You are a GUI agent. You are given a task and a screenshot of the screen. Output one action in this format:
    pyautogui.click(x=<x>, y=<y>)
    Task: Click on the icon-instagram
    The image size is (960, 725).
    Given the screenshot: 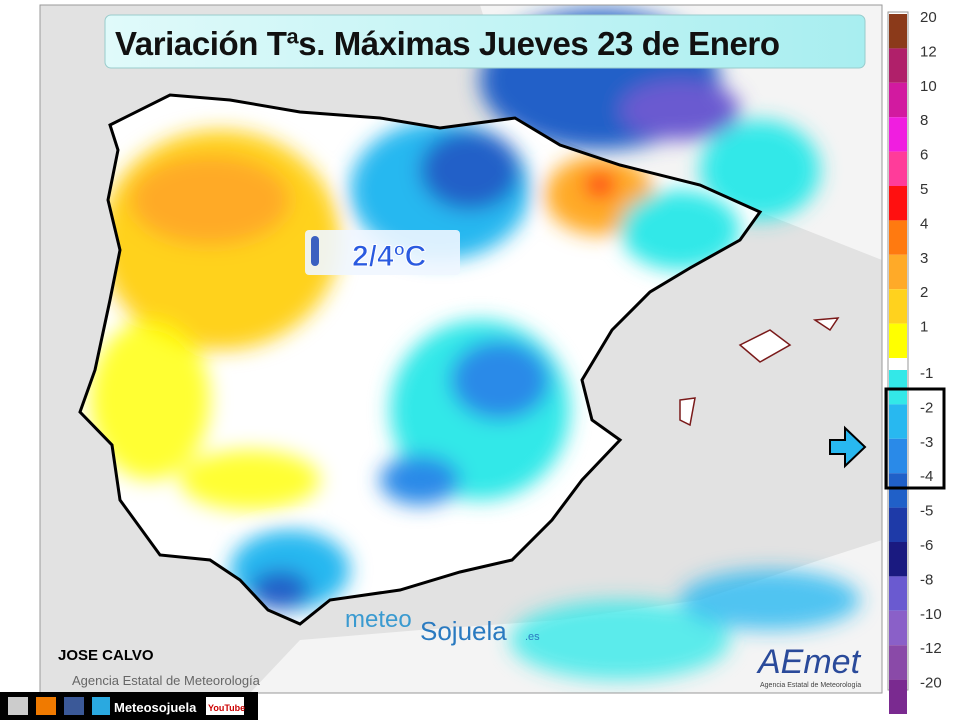 What is the action you would take?
    pyautogui.click(x=18, y=706)
    